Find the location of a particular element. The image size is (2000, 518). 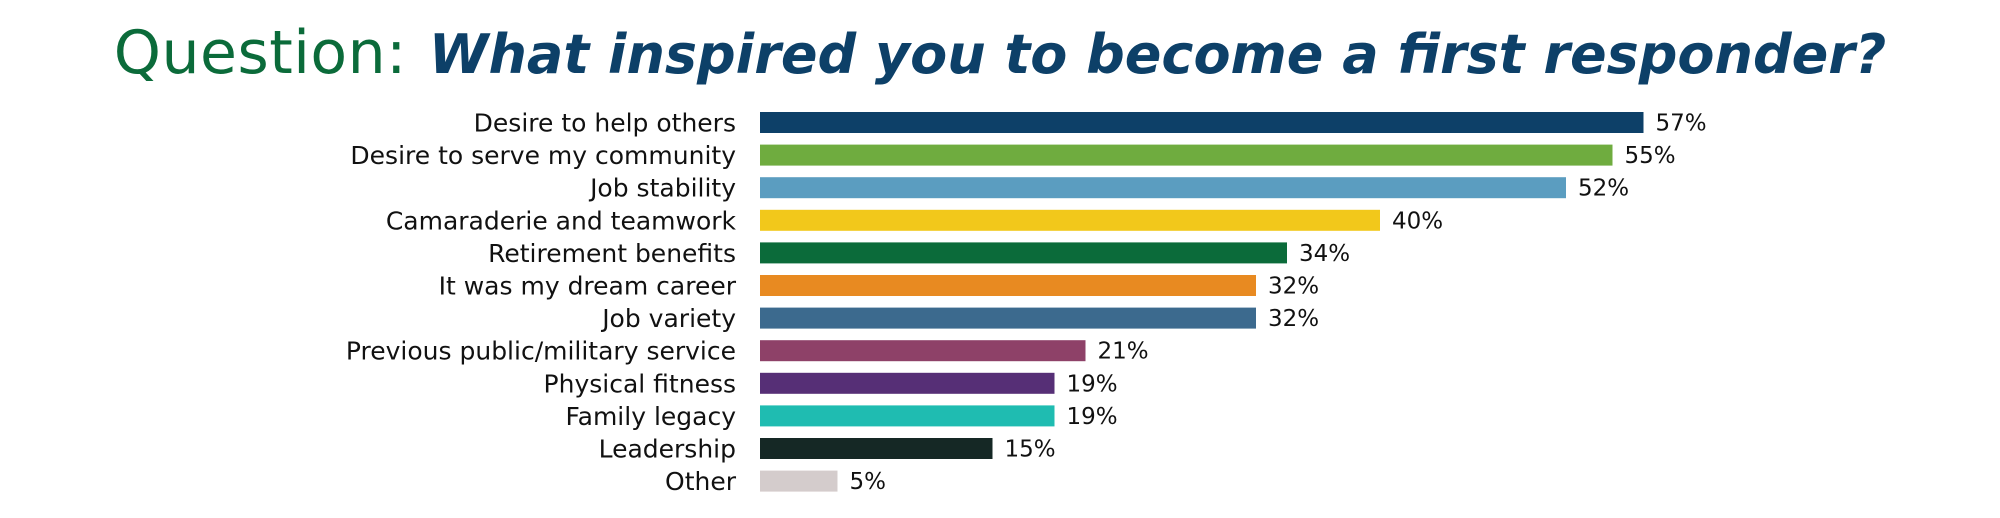

value-label: 15% is located at coordinates (1030, 450).